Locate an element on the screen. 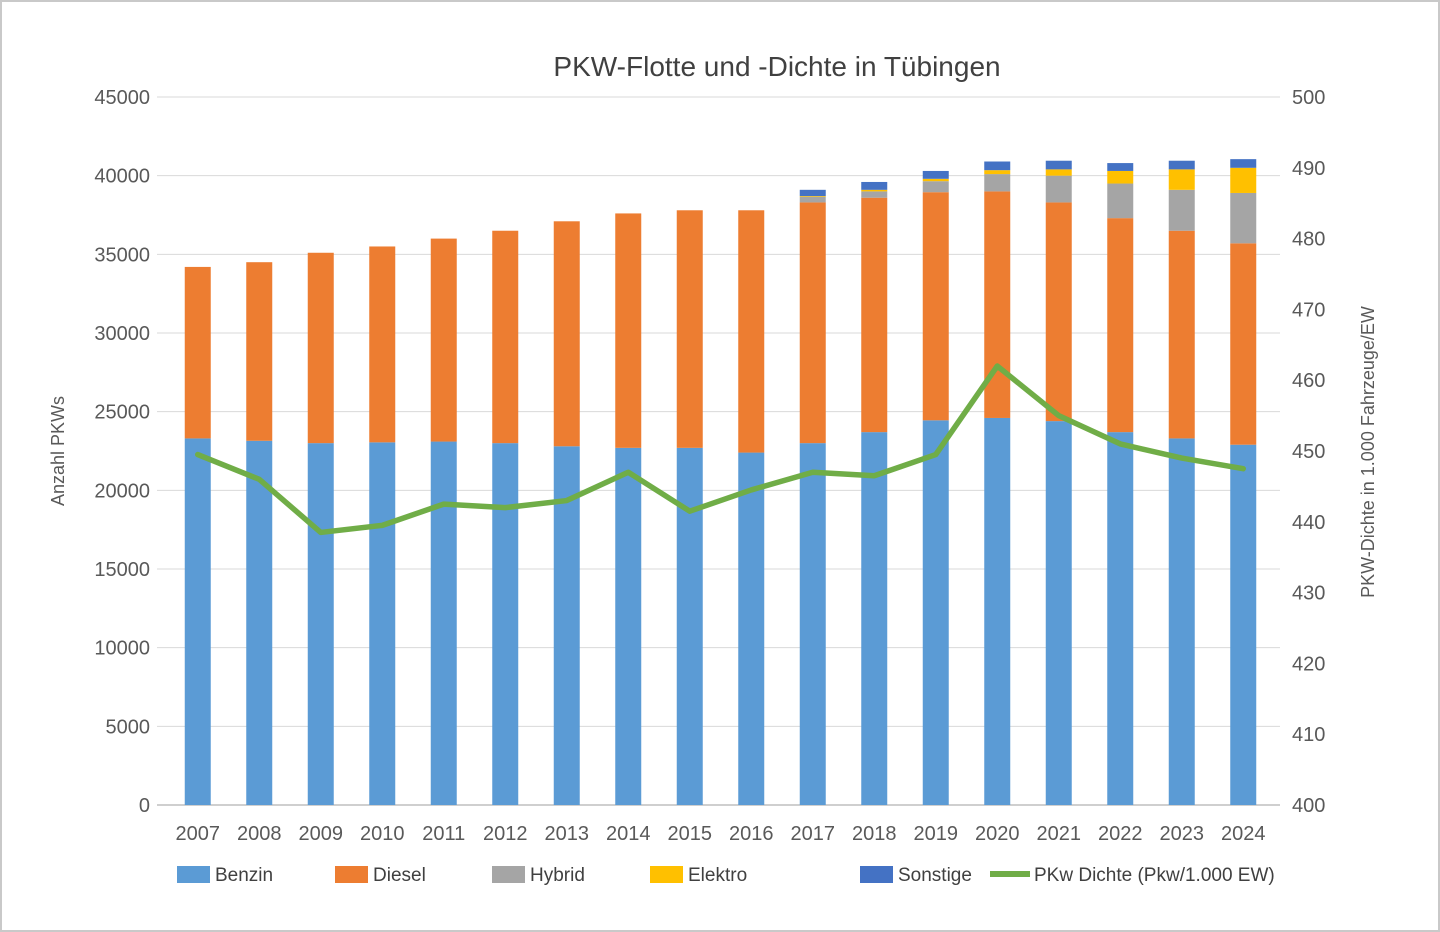  x-tick-label: 2023 is located at coordinates (1182, 834).